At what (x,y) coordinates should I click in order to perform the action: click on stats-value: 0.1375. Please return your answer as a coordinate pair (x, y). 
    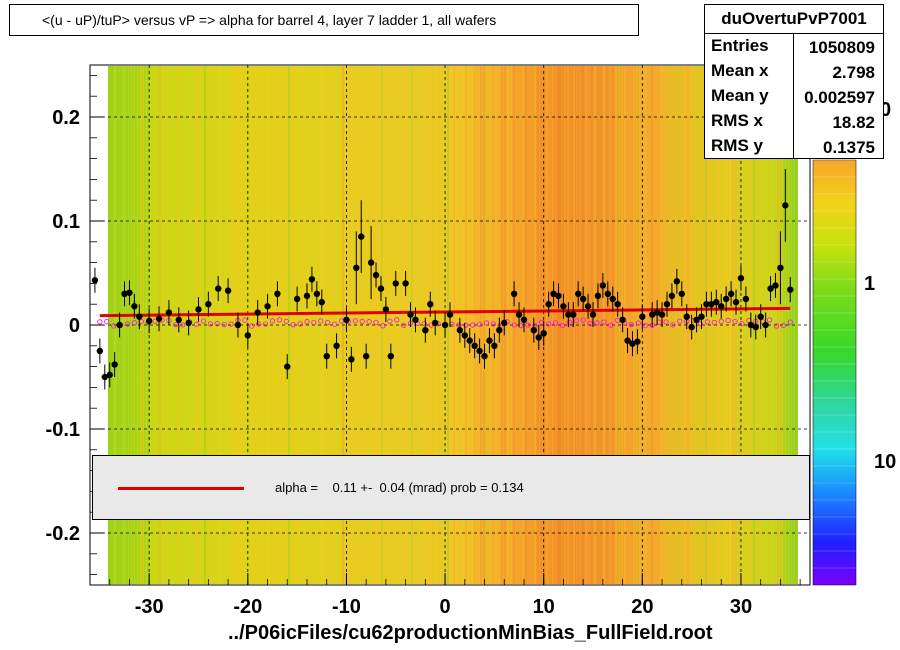
    Looking at the image, I should click on (849, 147).